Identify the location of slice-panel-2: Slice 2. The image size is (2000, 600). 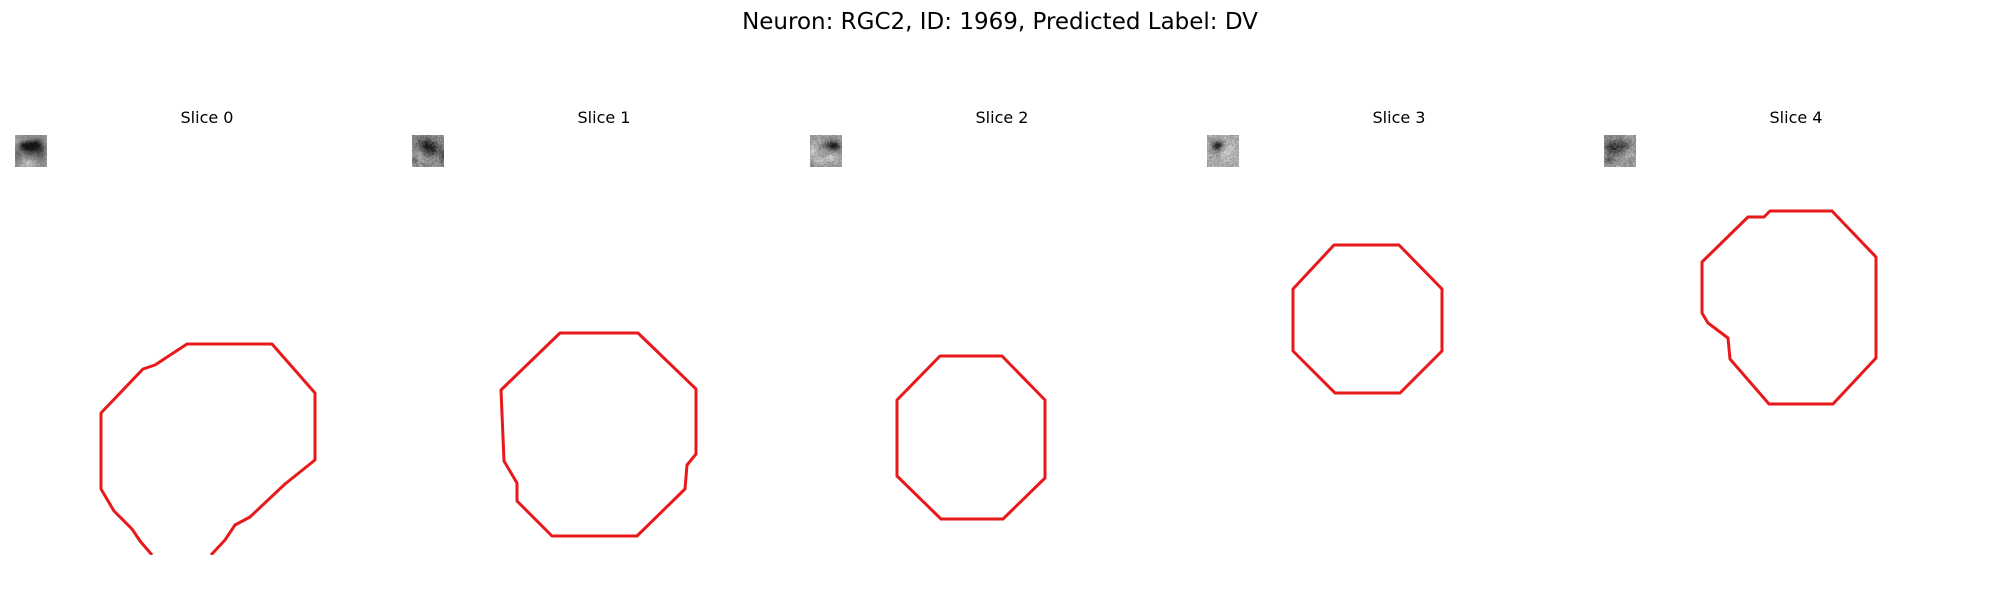
(1002, 314).